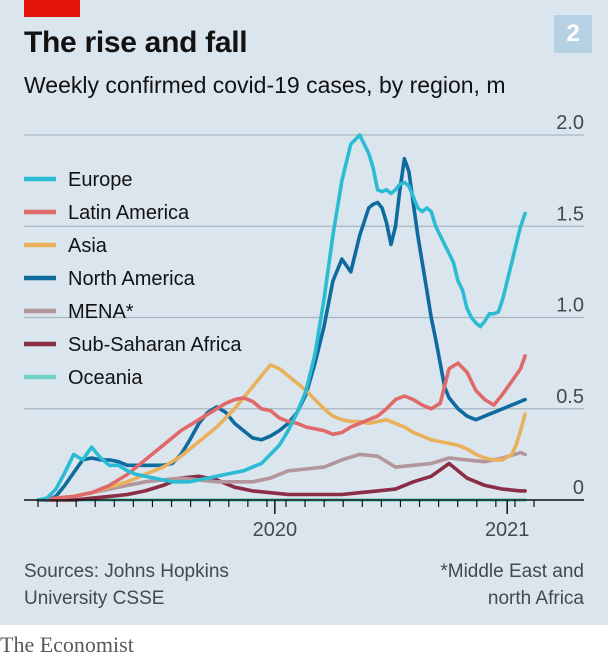 The image size is (608, 662). What do you see at coordinates (535, 598) in the screenshot?
I see `footnote-line-2: north Africa` at bounding box center [535, 598].